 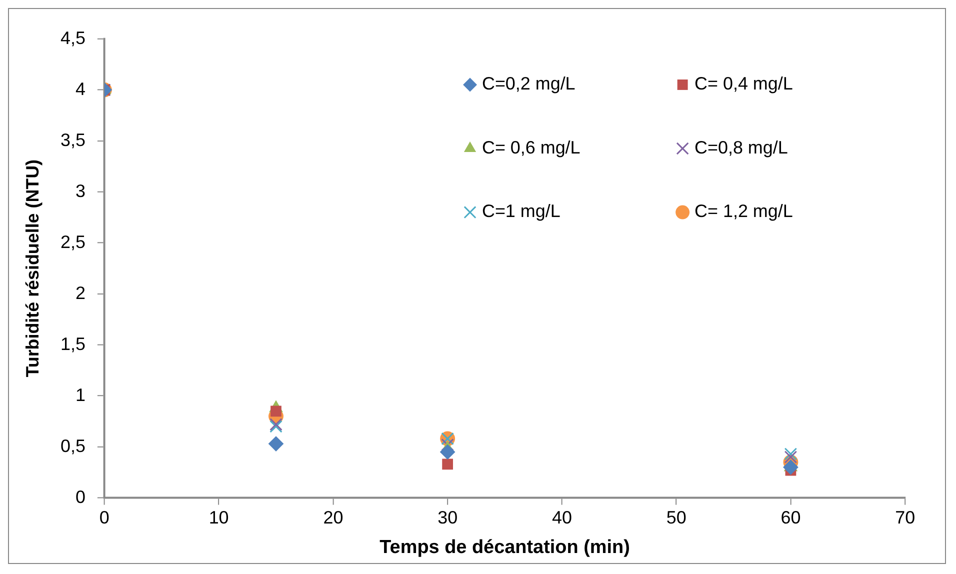 I want to click on x-tick-label: 50, so click(x=676, y=518).